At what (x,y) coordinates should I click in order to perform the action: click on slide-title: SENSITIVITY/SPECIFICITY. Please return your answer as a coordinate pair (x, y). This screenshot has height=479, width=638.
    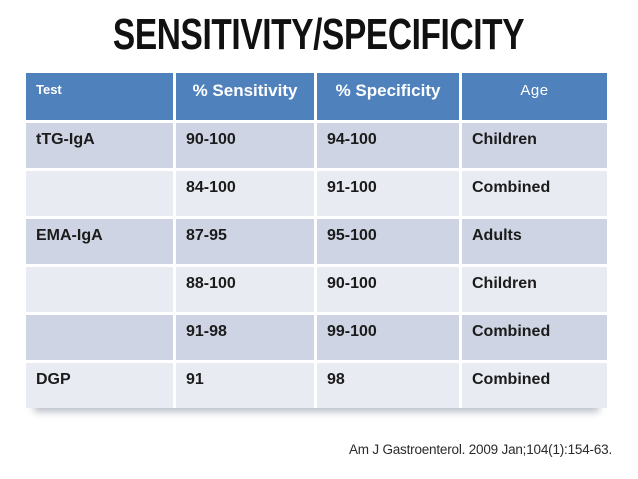
    Looking at the image, I should click on (319, 35).